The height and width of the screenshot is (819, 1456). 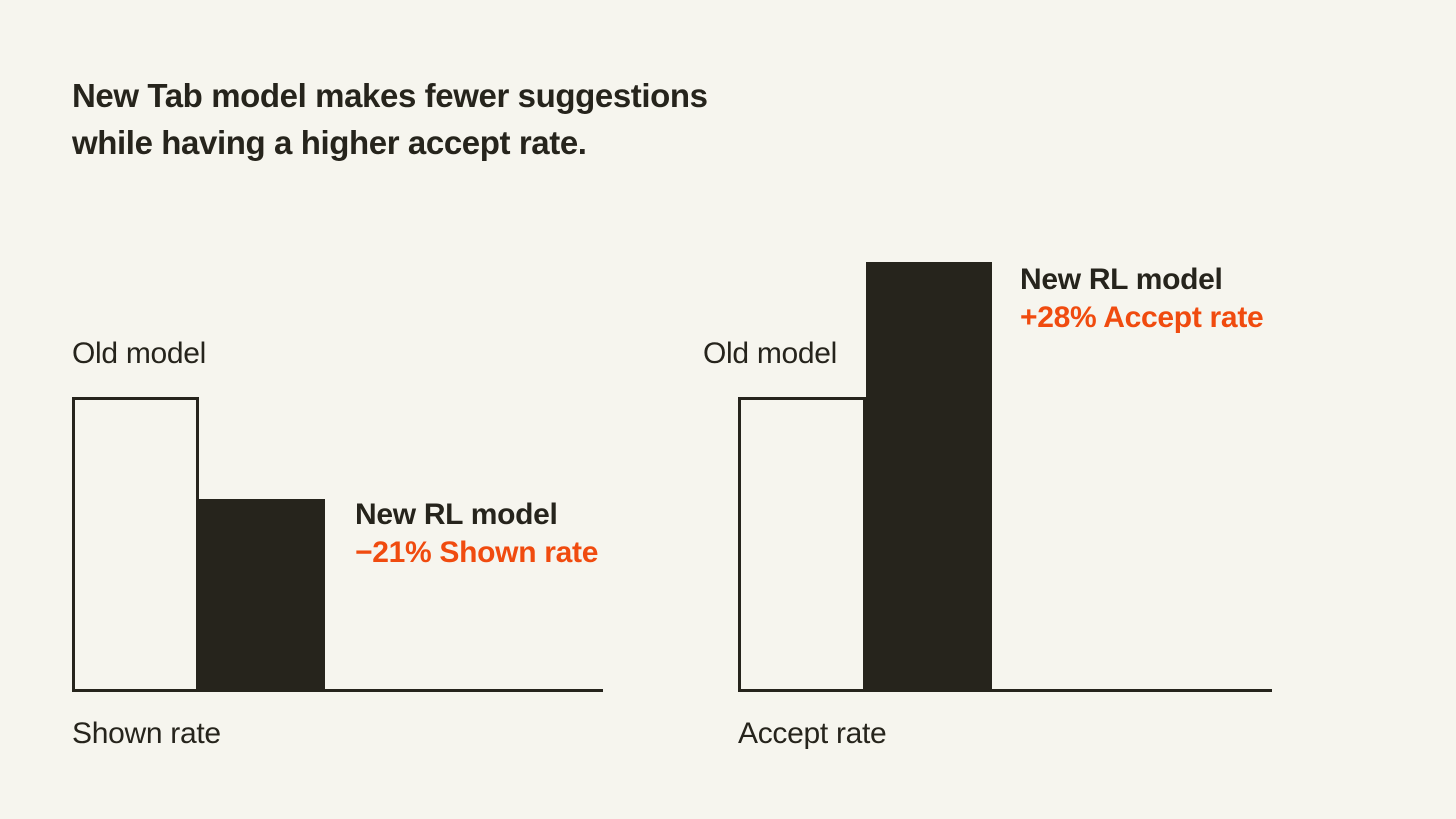 I want to click on annotation-delta: +28% Accept rate, so click(x=1142, y=317).